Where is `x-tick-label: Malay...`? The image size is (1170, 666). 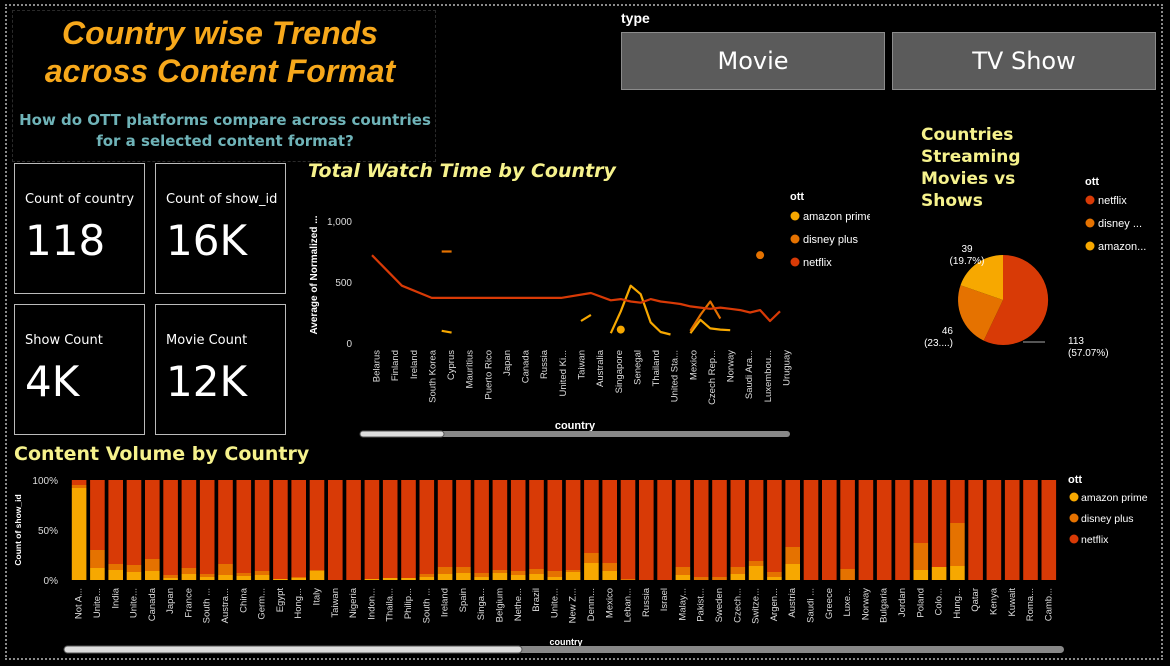
x-tick-label: Malay... is located at coordinates (682, 604).